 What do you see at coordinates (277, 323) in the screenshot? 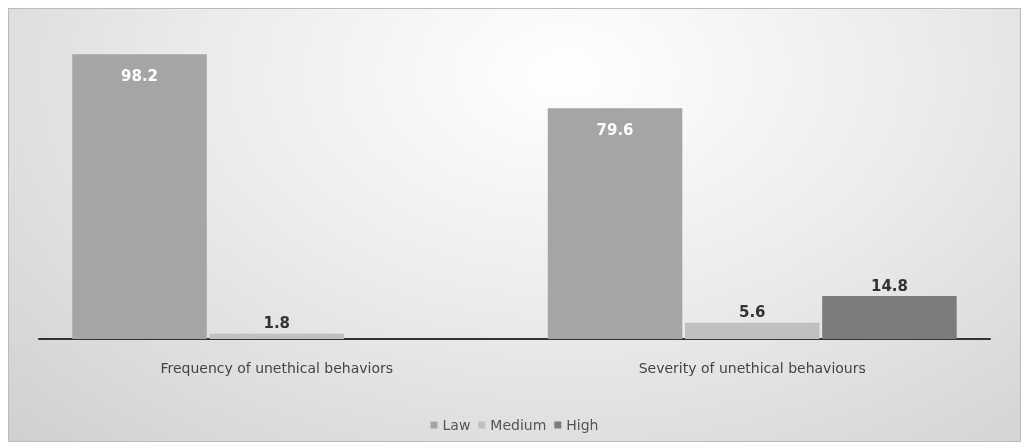
I see `data-label: 1.8` at bounding box center [277, 323].